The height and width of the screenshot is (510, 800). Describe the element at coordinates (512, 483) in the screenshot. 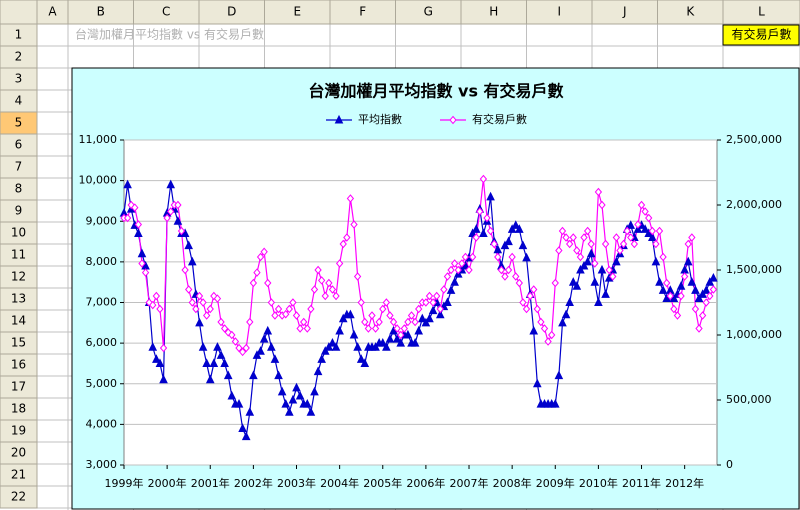

I see `x-tick-label: 2008年` at that location.